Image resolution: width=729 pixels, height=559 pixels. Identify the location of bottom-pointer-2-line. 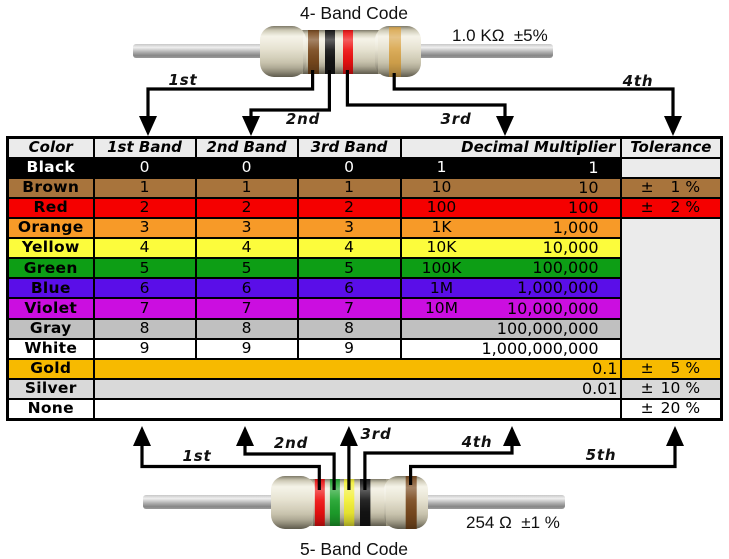
(289, 467).